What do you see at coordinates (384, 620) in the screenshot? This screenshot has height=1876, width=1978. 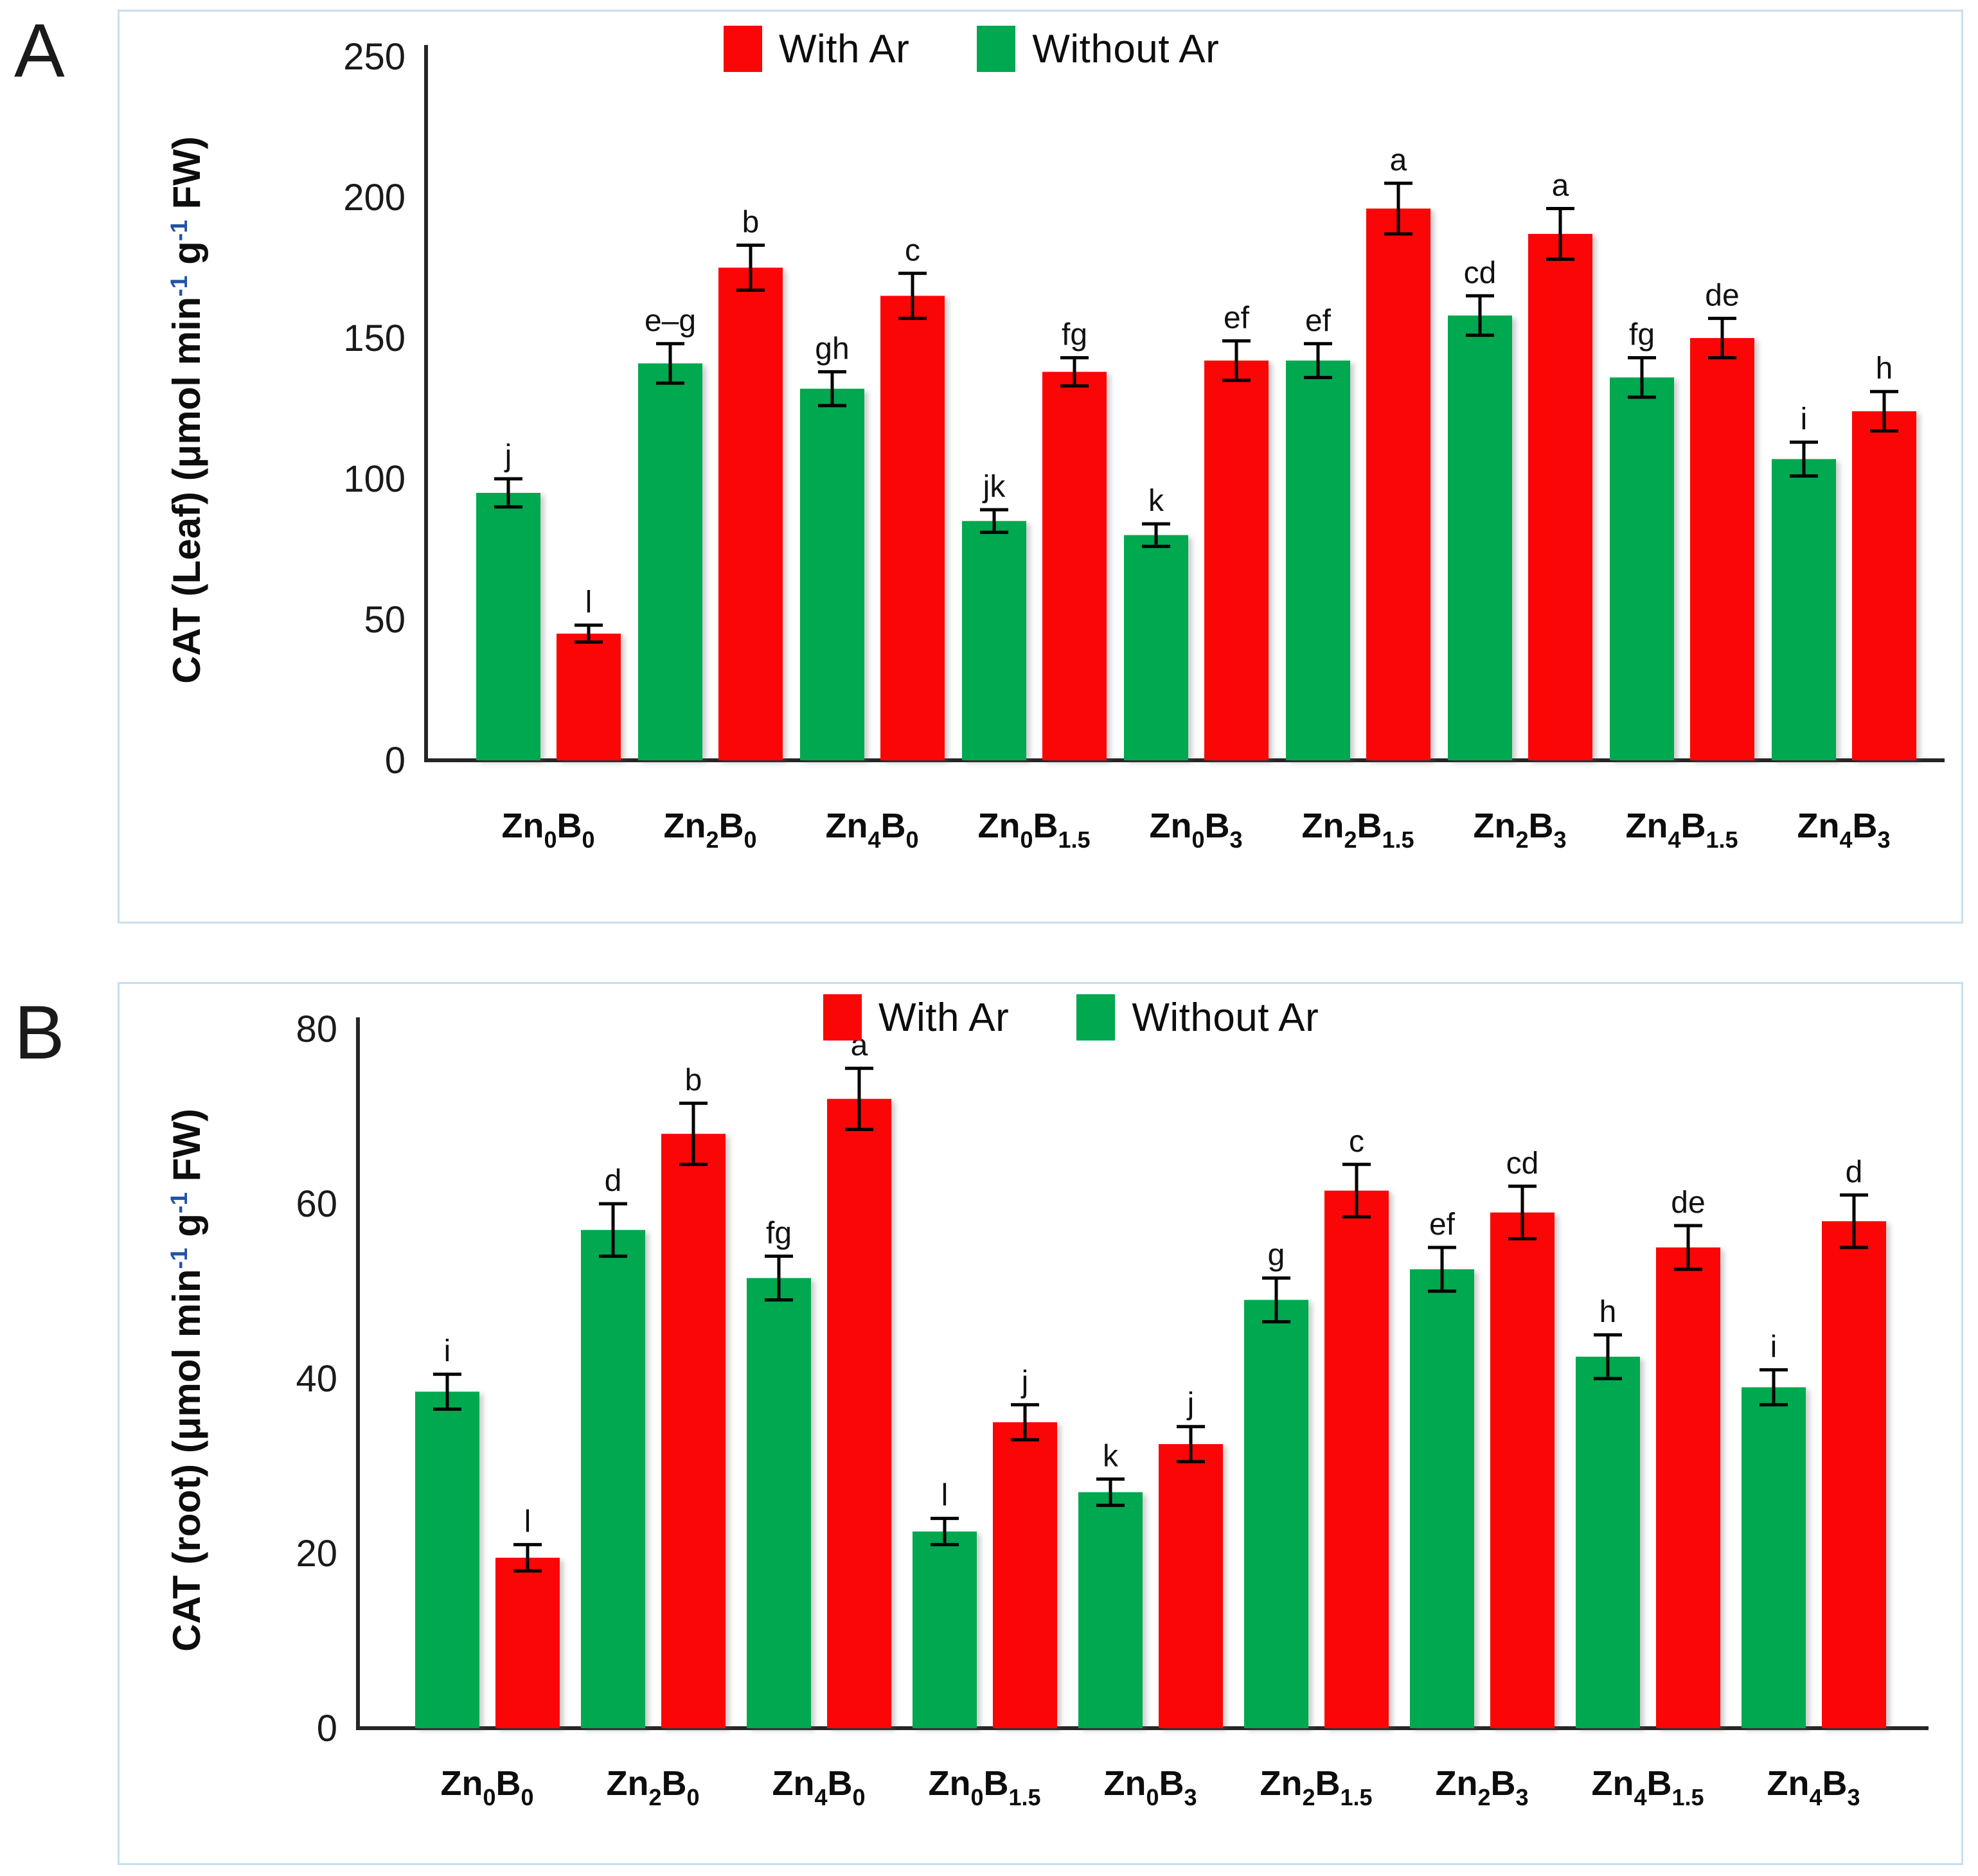 I see `y-tick-label: 50` at bounding box center [384, 620].